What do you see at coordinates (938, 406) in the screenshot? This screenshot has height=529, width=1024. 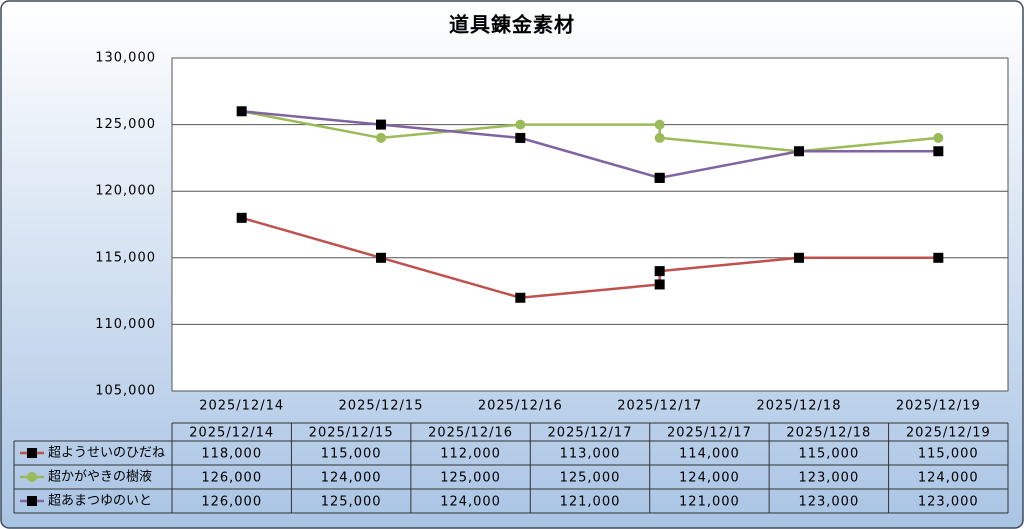 I see `x-tick-label: 2025/12/19` at bounding box center [938, 406].